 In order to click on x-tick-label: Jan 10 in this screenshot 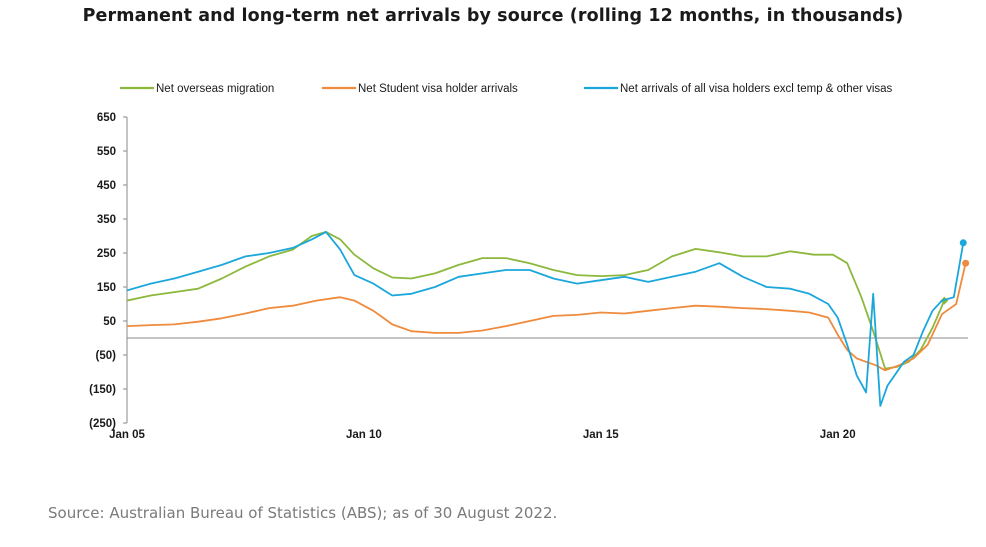, I will do `click(364, 435)`.